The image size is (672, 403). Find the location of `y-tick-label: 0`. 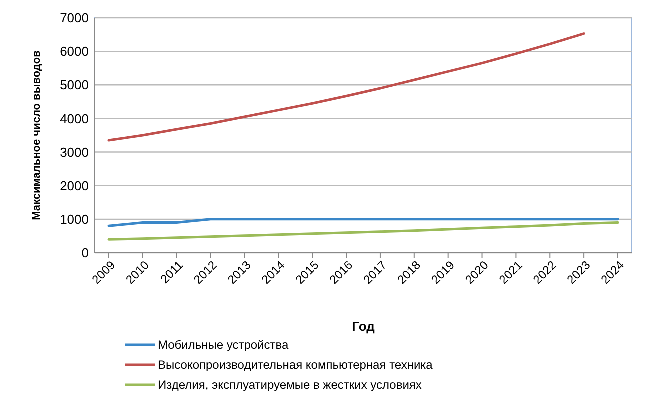

y-tick-label: 0 is located at coordinates (85, 253).